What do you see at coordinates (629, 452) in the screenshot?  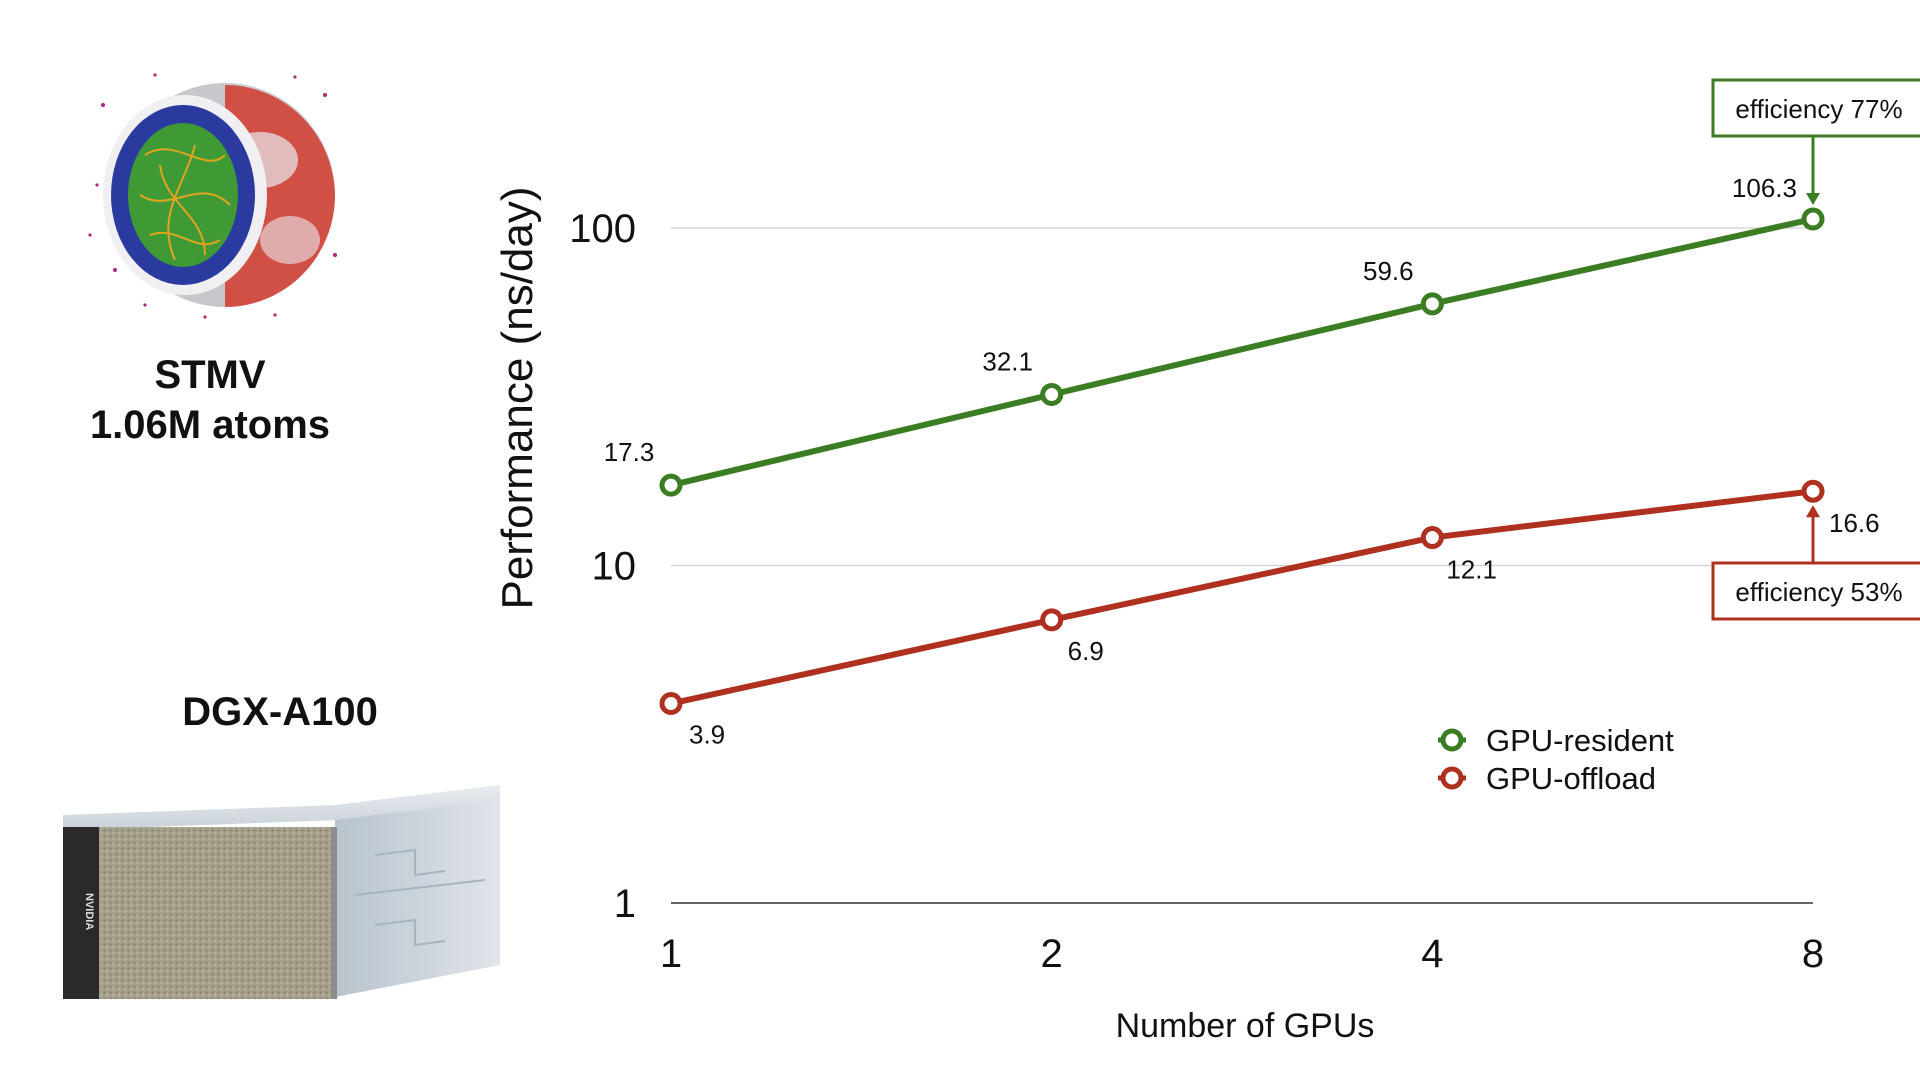 I see `data-label: 17.3` at bounding box center [629, 452].